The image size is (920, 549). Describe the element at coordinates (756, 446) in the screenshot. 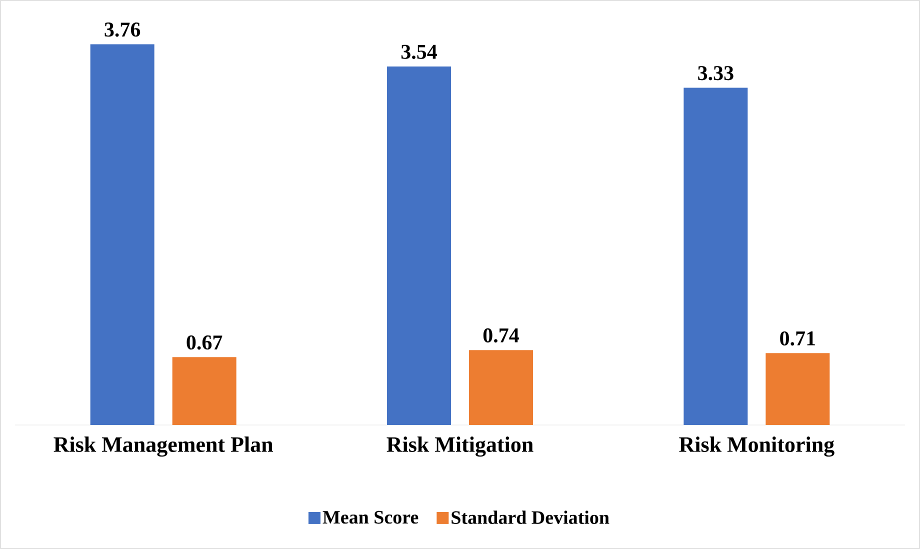

I see `x-tick-label: Risk Monitoring` at that location.